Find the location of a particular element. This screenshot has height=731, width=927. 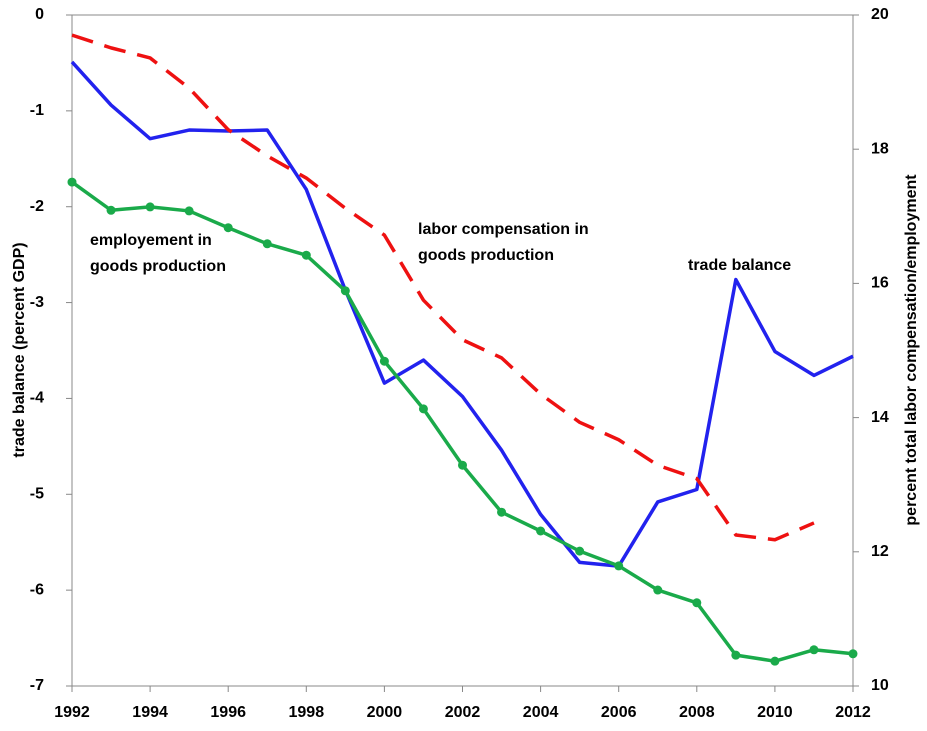

x-tick-label: 2000 is located at coordinates (385, 712).